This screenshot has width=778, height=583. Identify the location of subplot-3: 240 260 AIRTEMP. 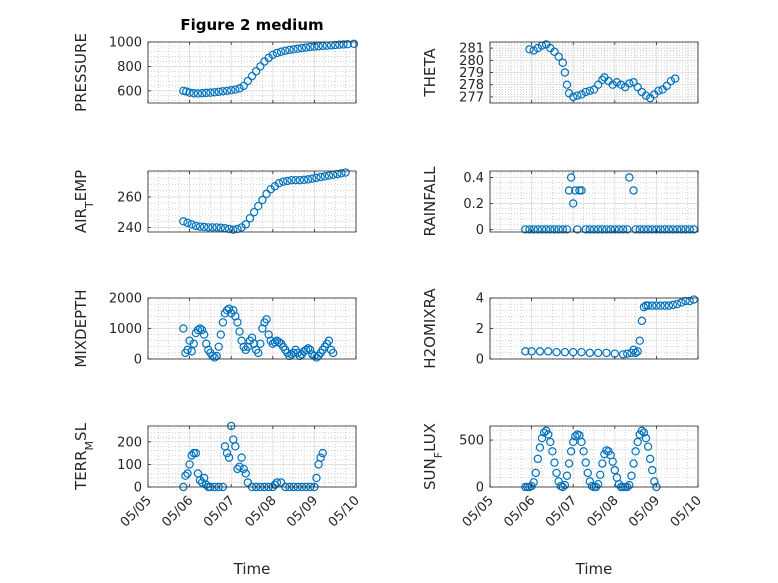
(214, 202).